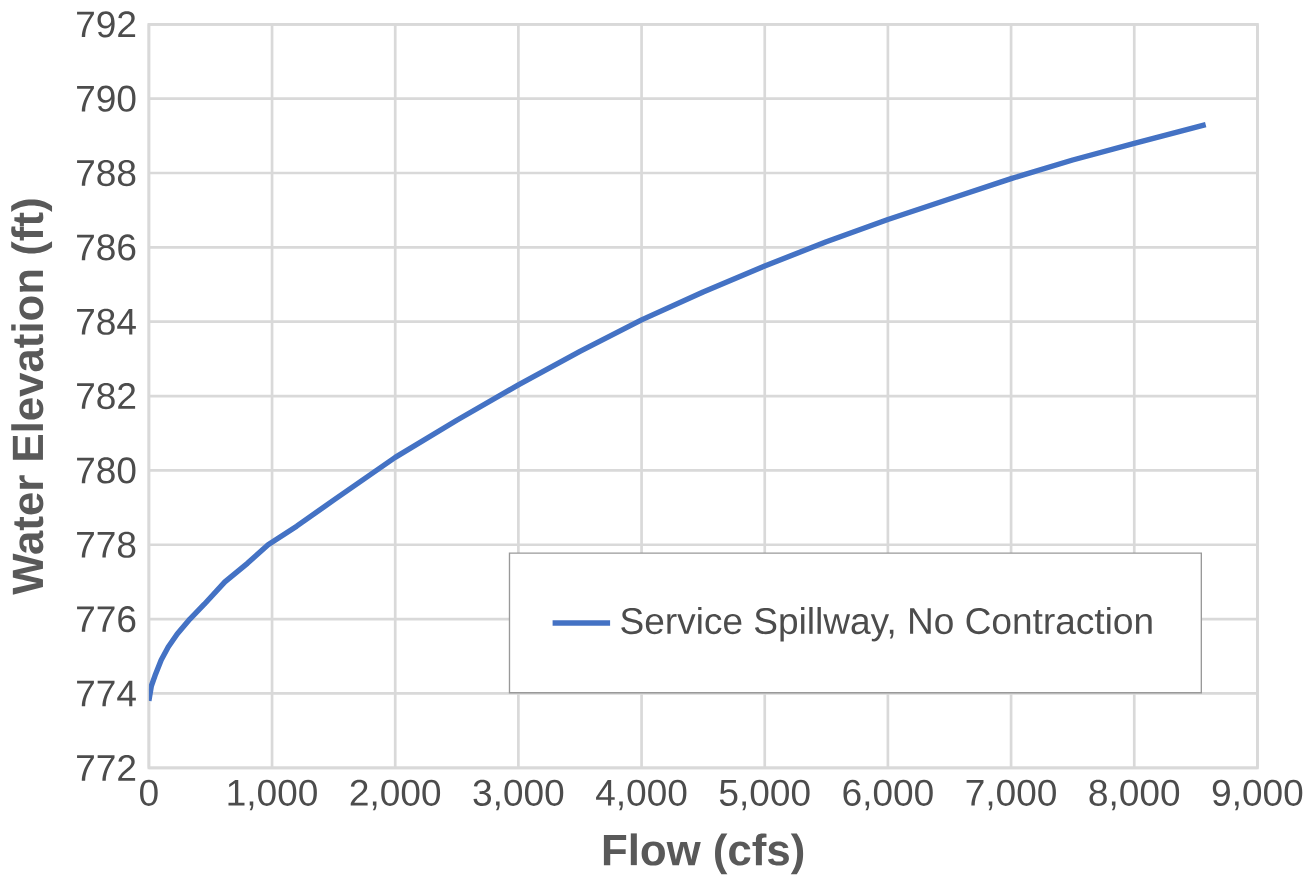 This screenshot has height=885, width=1315. I want to click on y-tick-label: 786, so click(106, 247).